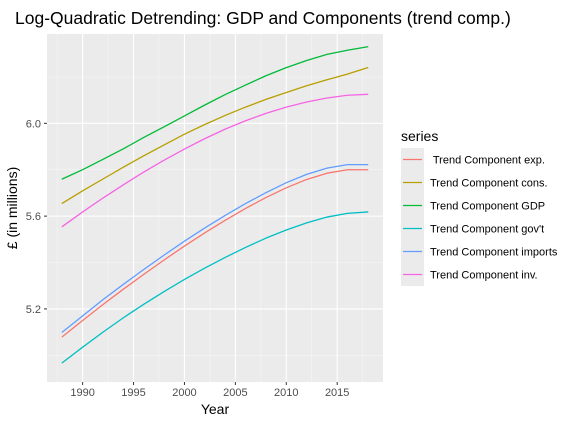 The height and width of the screenshot is (425, 584). What do you see at coordinates (337, 393) in the screenshot?
I see `x-tick-label: 2015` at bounding box center [337, 393].